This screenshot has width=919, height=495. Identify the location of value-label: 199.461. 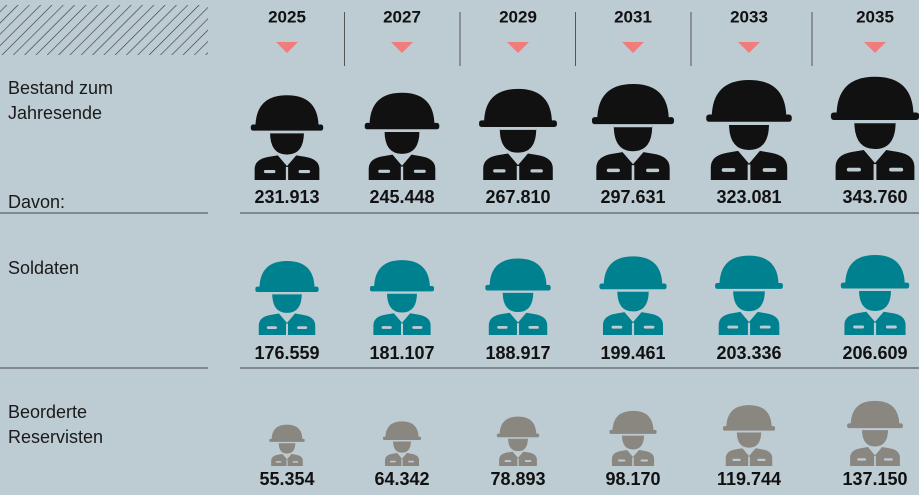
(632, 353).